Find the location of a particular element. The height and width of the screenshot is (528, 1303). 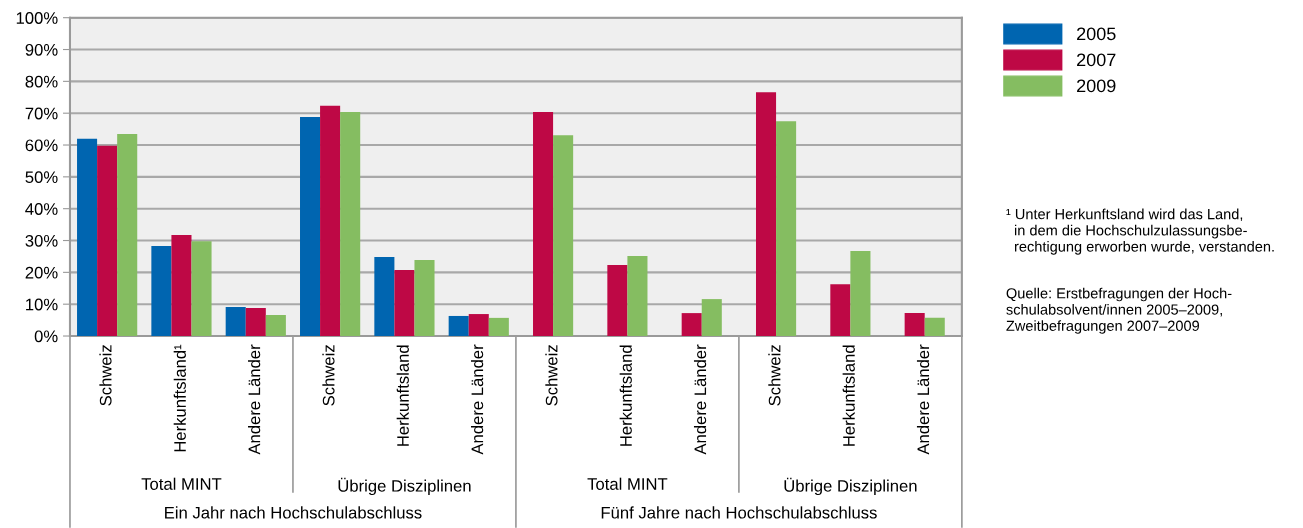

x-tick-label: Herkunftsland¹ is located at coordinates (179, 398).